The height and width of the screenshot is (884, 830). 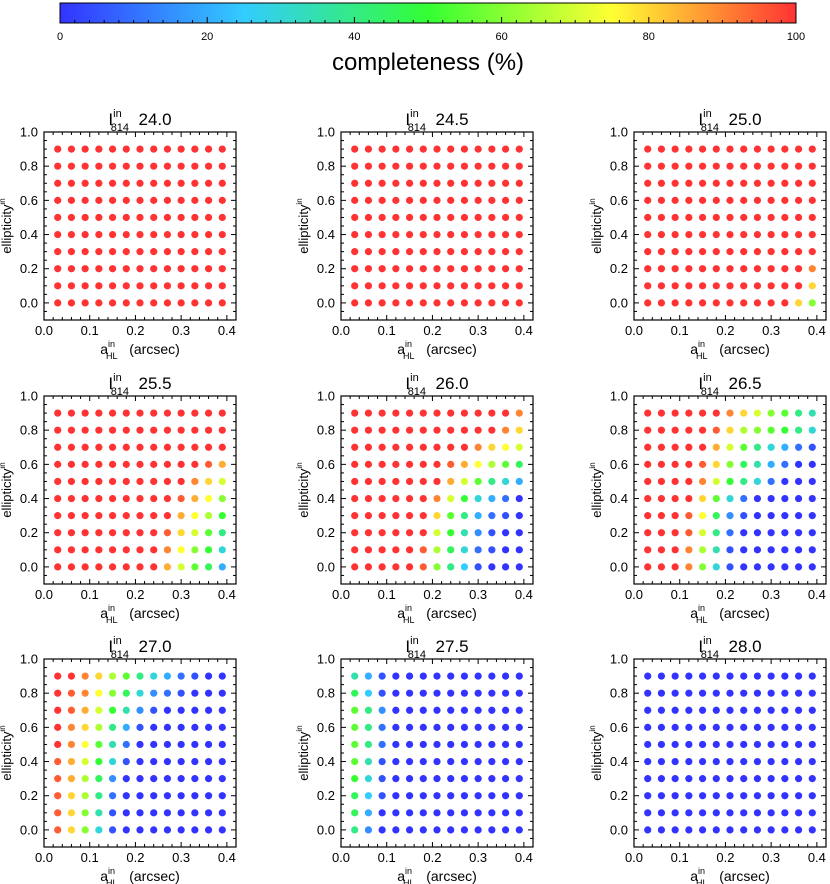 I want to click on x-axis-label: ain HL (arcsec), so click(x=437, y=614).